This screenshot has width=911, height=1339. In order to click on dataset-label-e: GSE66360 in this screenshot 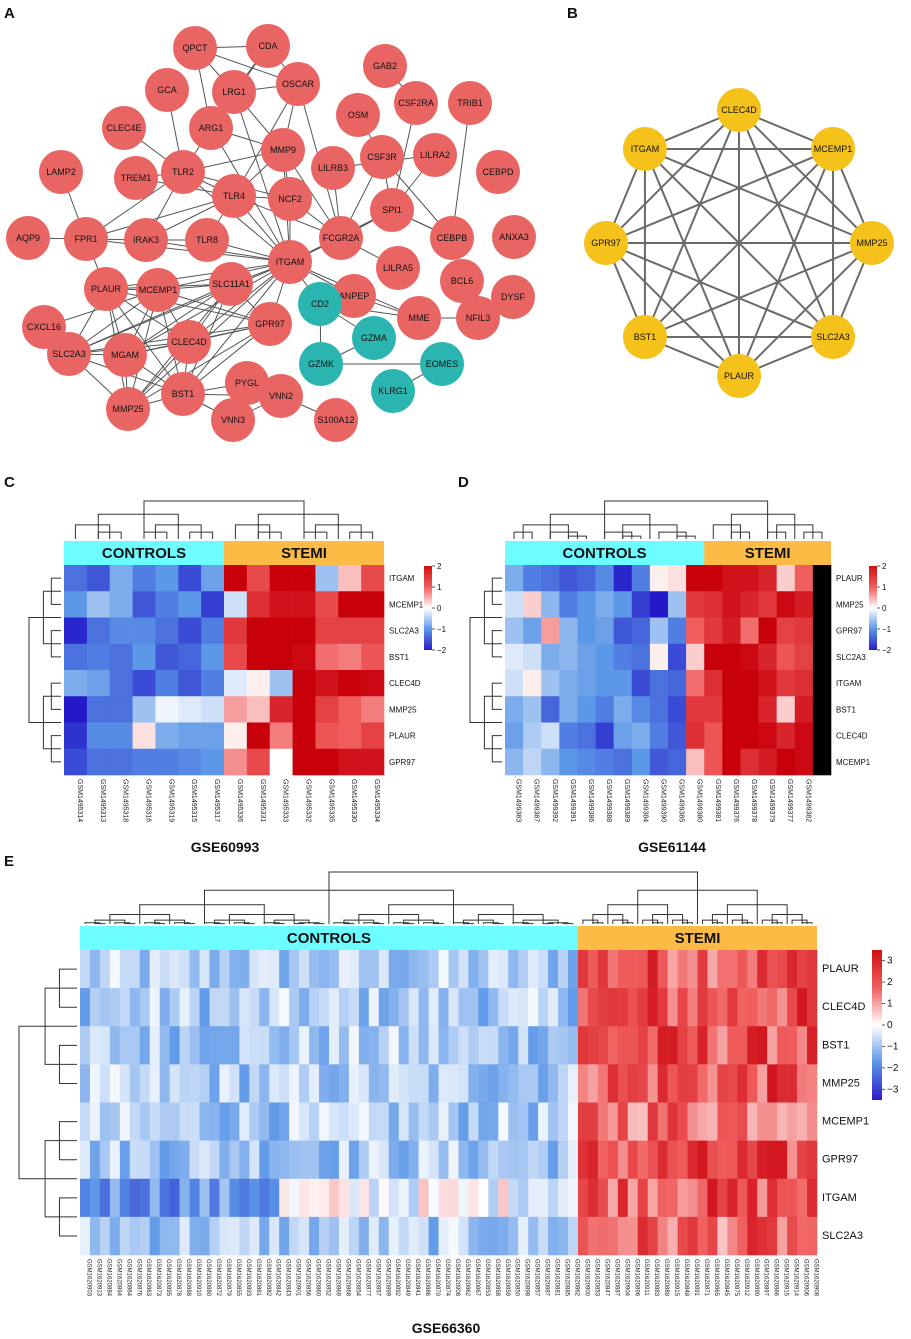, I will do `click(446, 1328)`.